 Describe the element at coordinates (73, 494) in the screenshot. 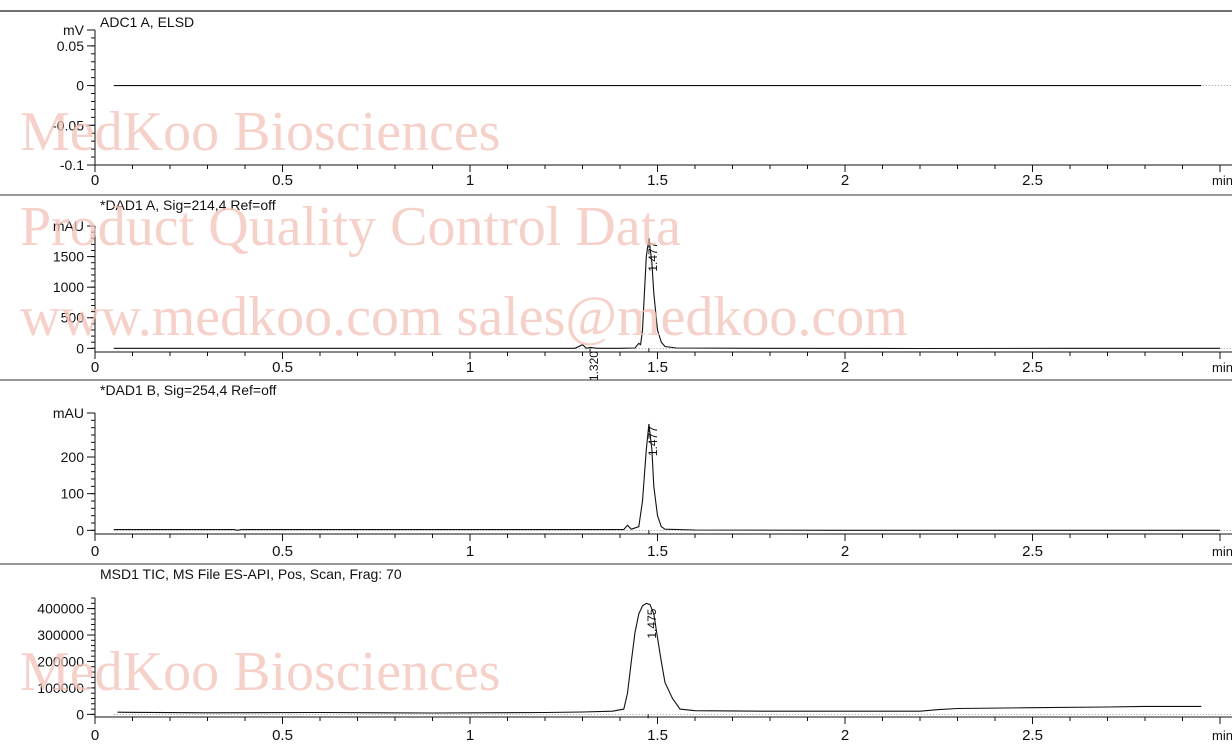

I see `y-tick-label: 100` at that location.